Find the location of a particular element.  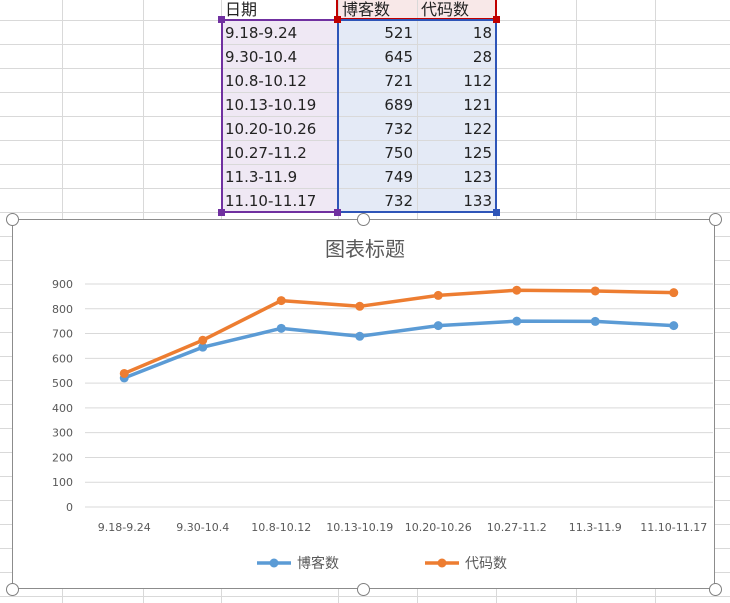

y-tick-label: 0 is located at coordinates (69, 507).